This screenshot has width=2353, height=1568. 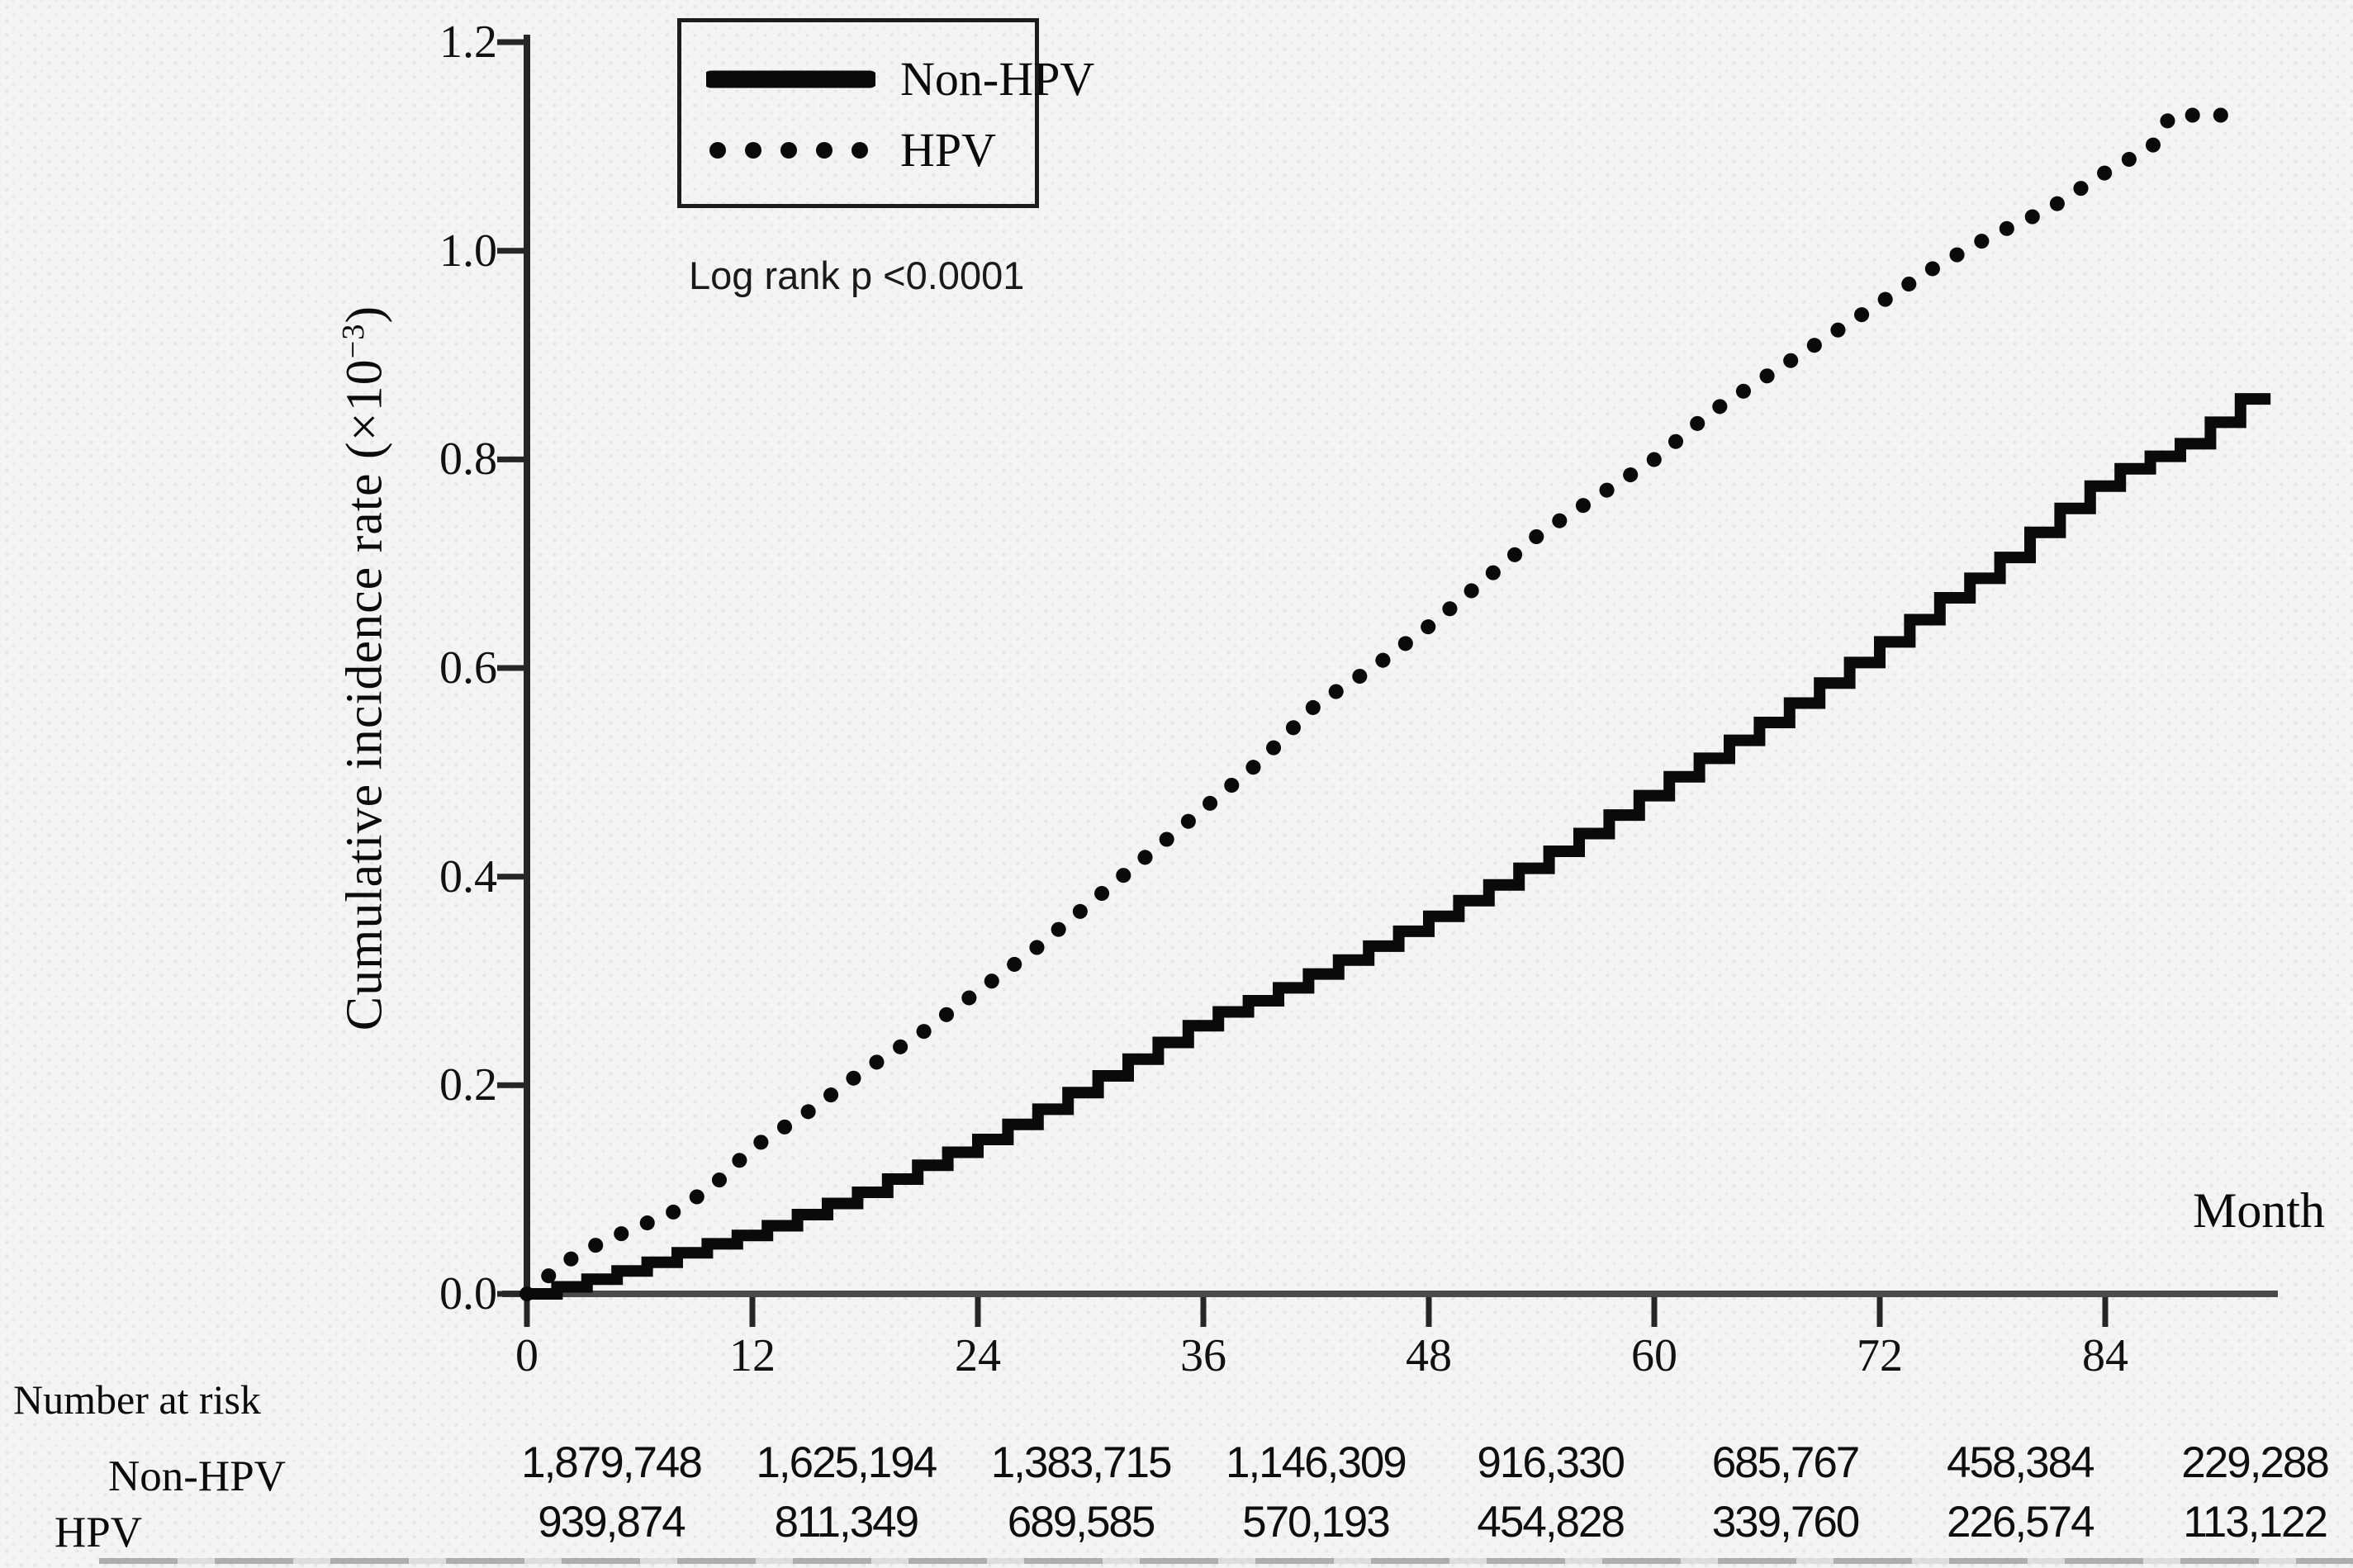 I want to click on scan-artifact-line, so click(x=1226, y=1561).